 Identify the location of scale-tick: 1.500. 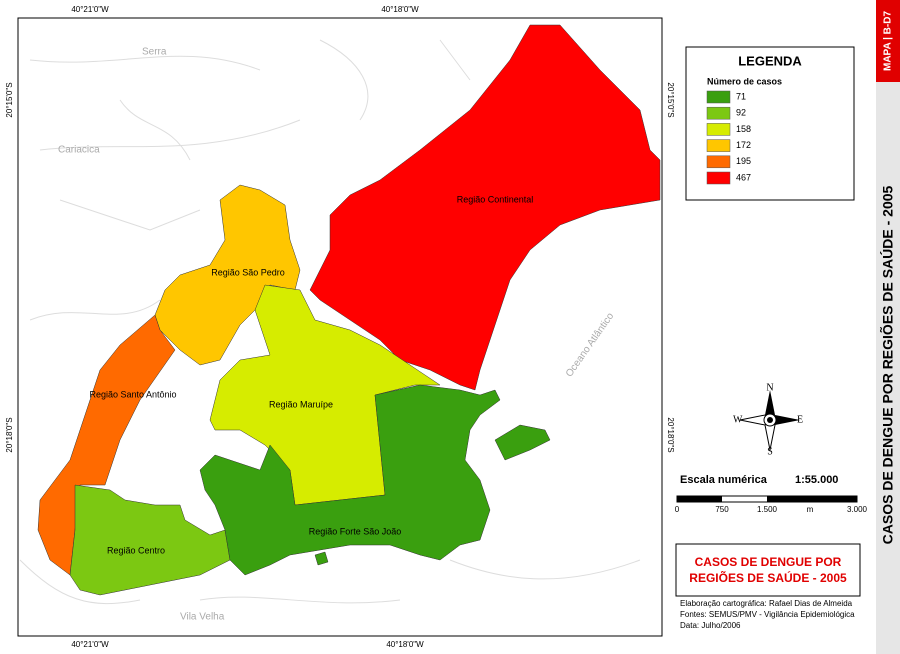
(767, 509).